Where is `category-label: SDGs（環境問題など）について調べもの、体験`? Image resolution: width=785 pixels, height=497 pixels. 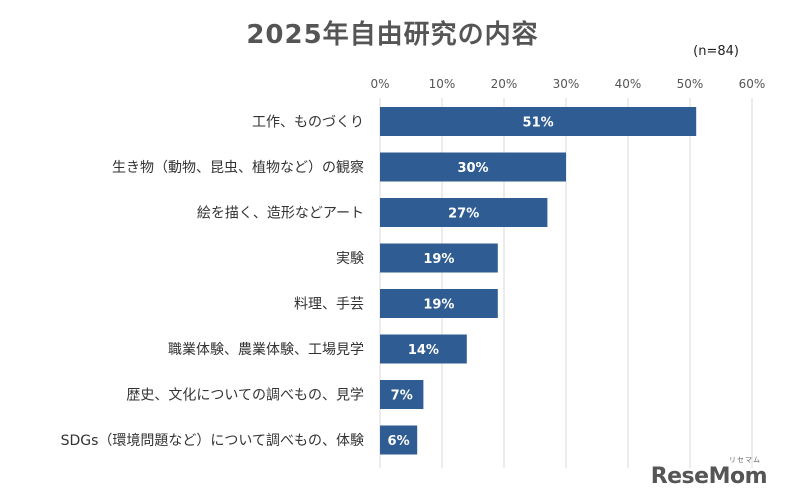
category-label: SDGs（環境問題など）について調べもの、体験 is located at coordinates (212, 441).